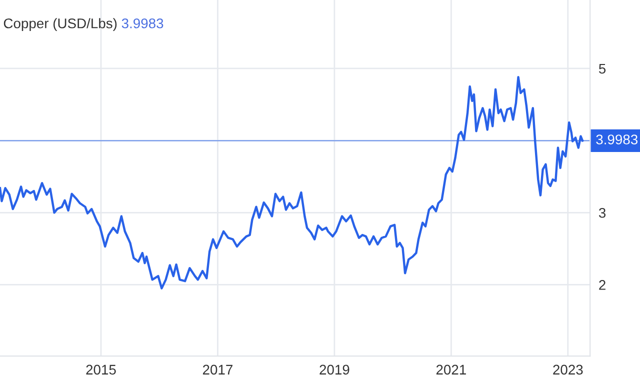 The height and width of the screenshot is (378, 640). I want to click on x-tick-label: 2019, so click(335, 369).